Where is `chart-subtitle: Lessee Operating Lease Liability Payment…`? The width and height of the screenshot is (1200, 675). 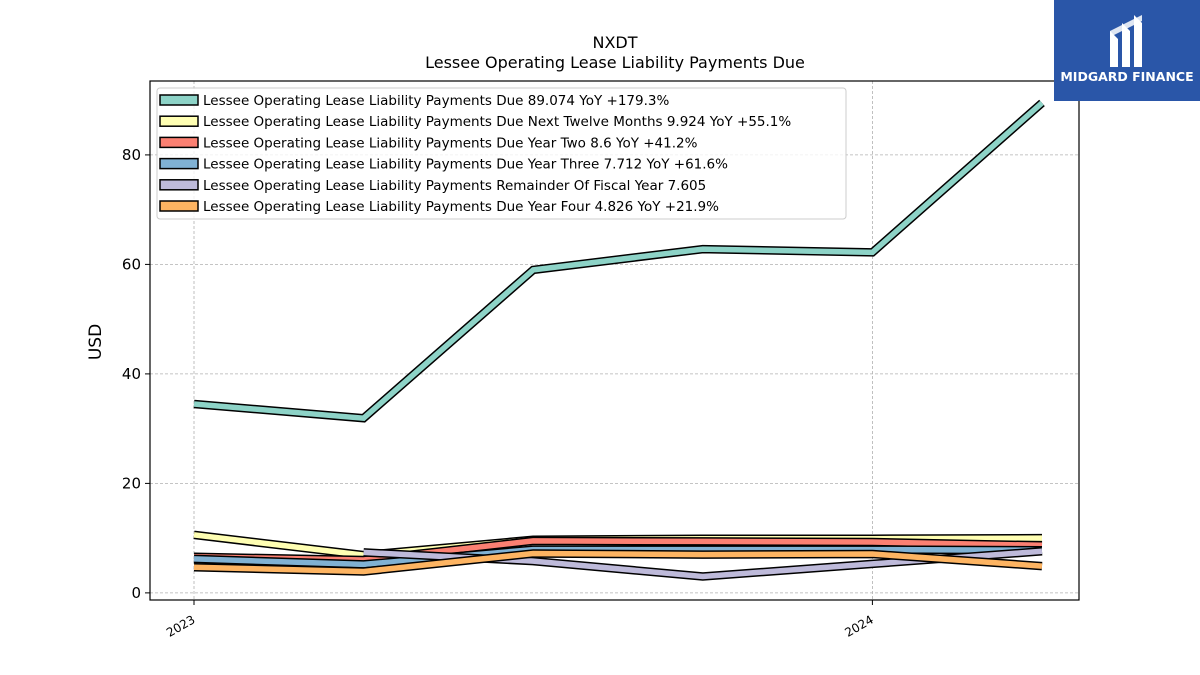 chart-subtitle: Lessee Operating Lease Liability Payment… is located at coordinates (615, 62).